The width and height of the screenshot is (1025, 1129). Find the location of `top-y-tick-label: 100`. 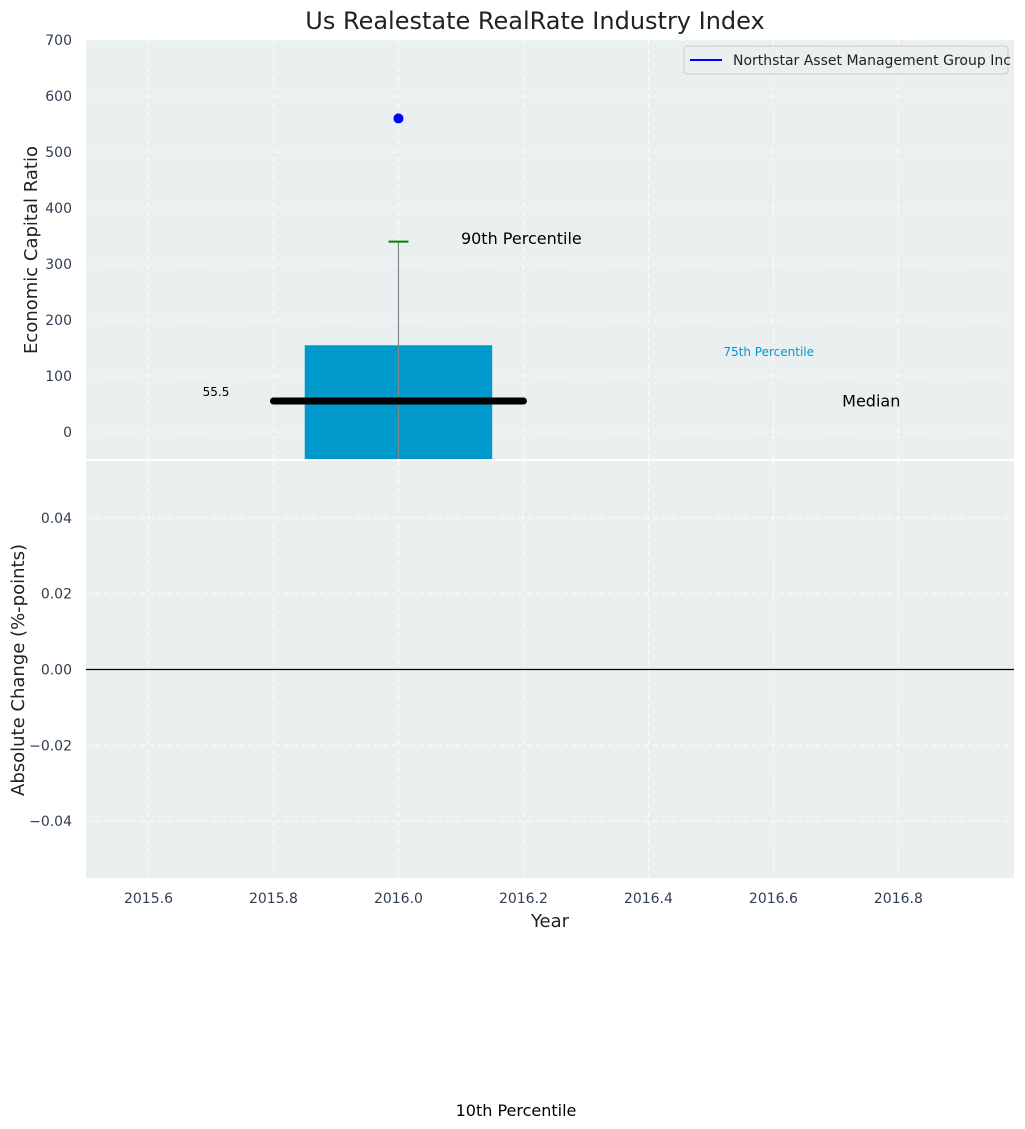

top-y-tick-label: 100 is located at coordinates (58, 377).